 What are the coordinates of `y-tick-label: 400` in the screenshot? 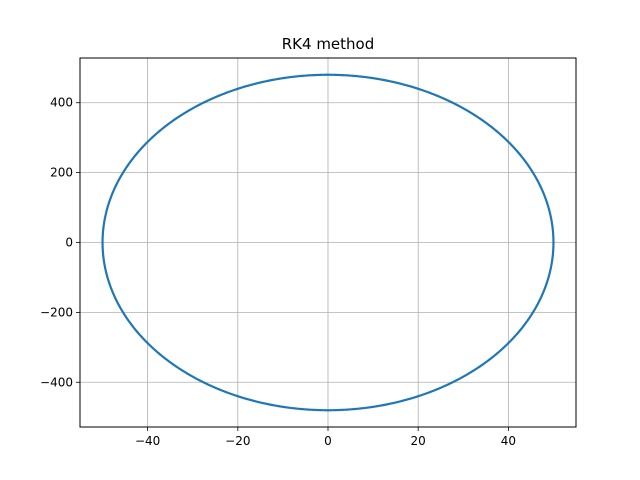 It's located at (61, 103).